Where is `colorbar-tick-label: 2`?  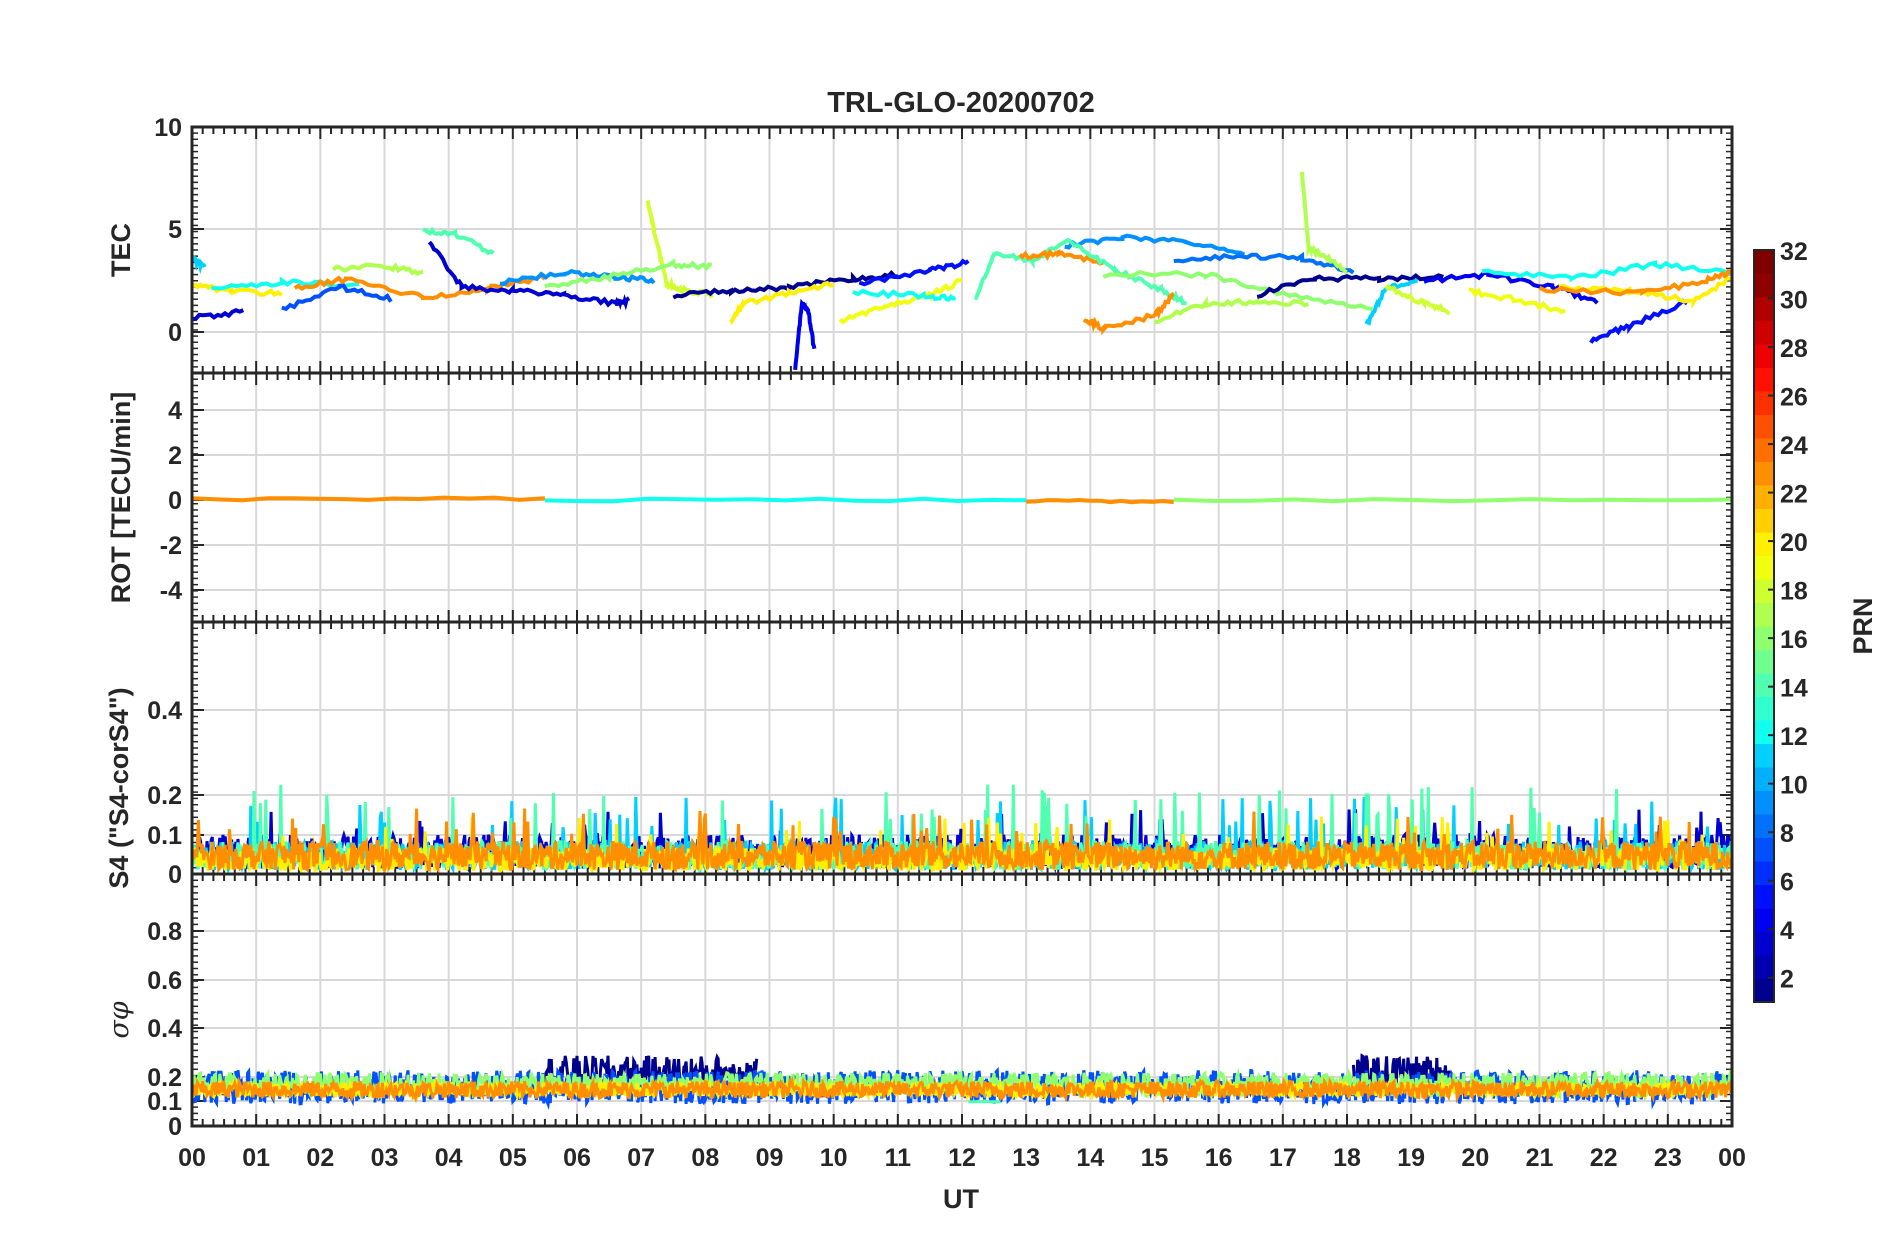 colorbar-tick-label: 2 is located at coordinates (1787, 980).